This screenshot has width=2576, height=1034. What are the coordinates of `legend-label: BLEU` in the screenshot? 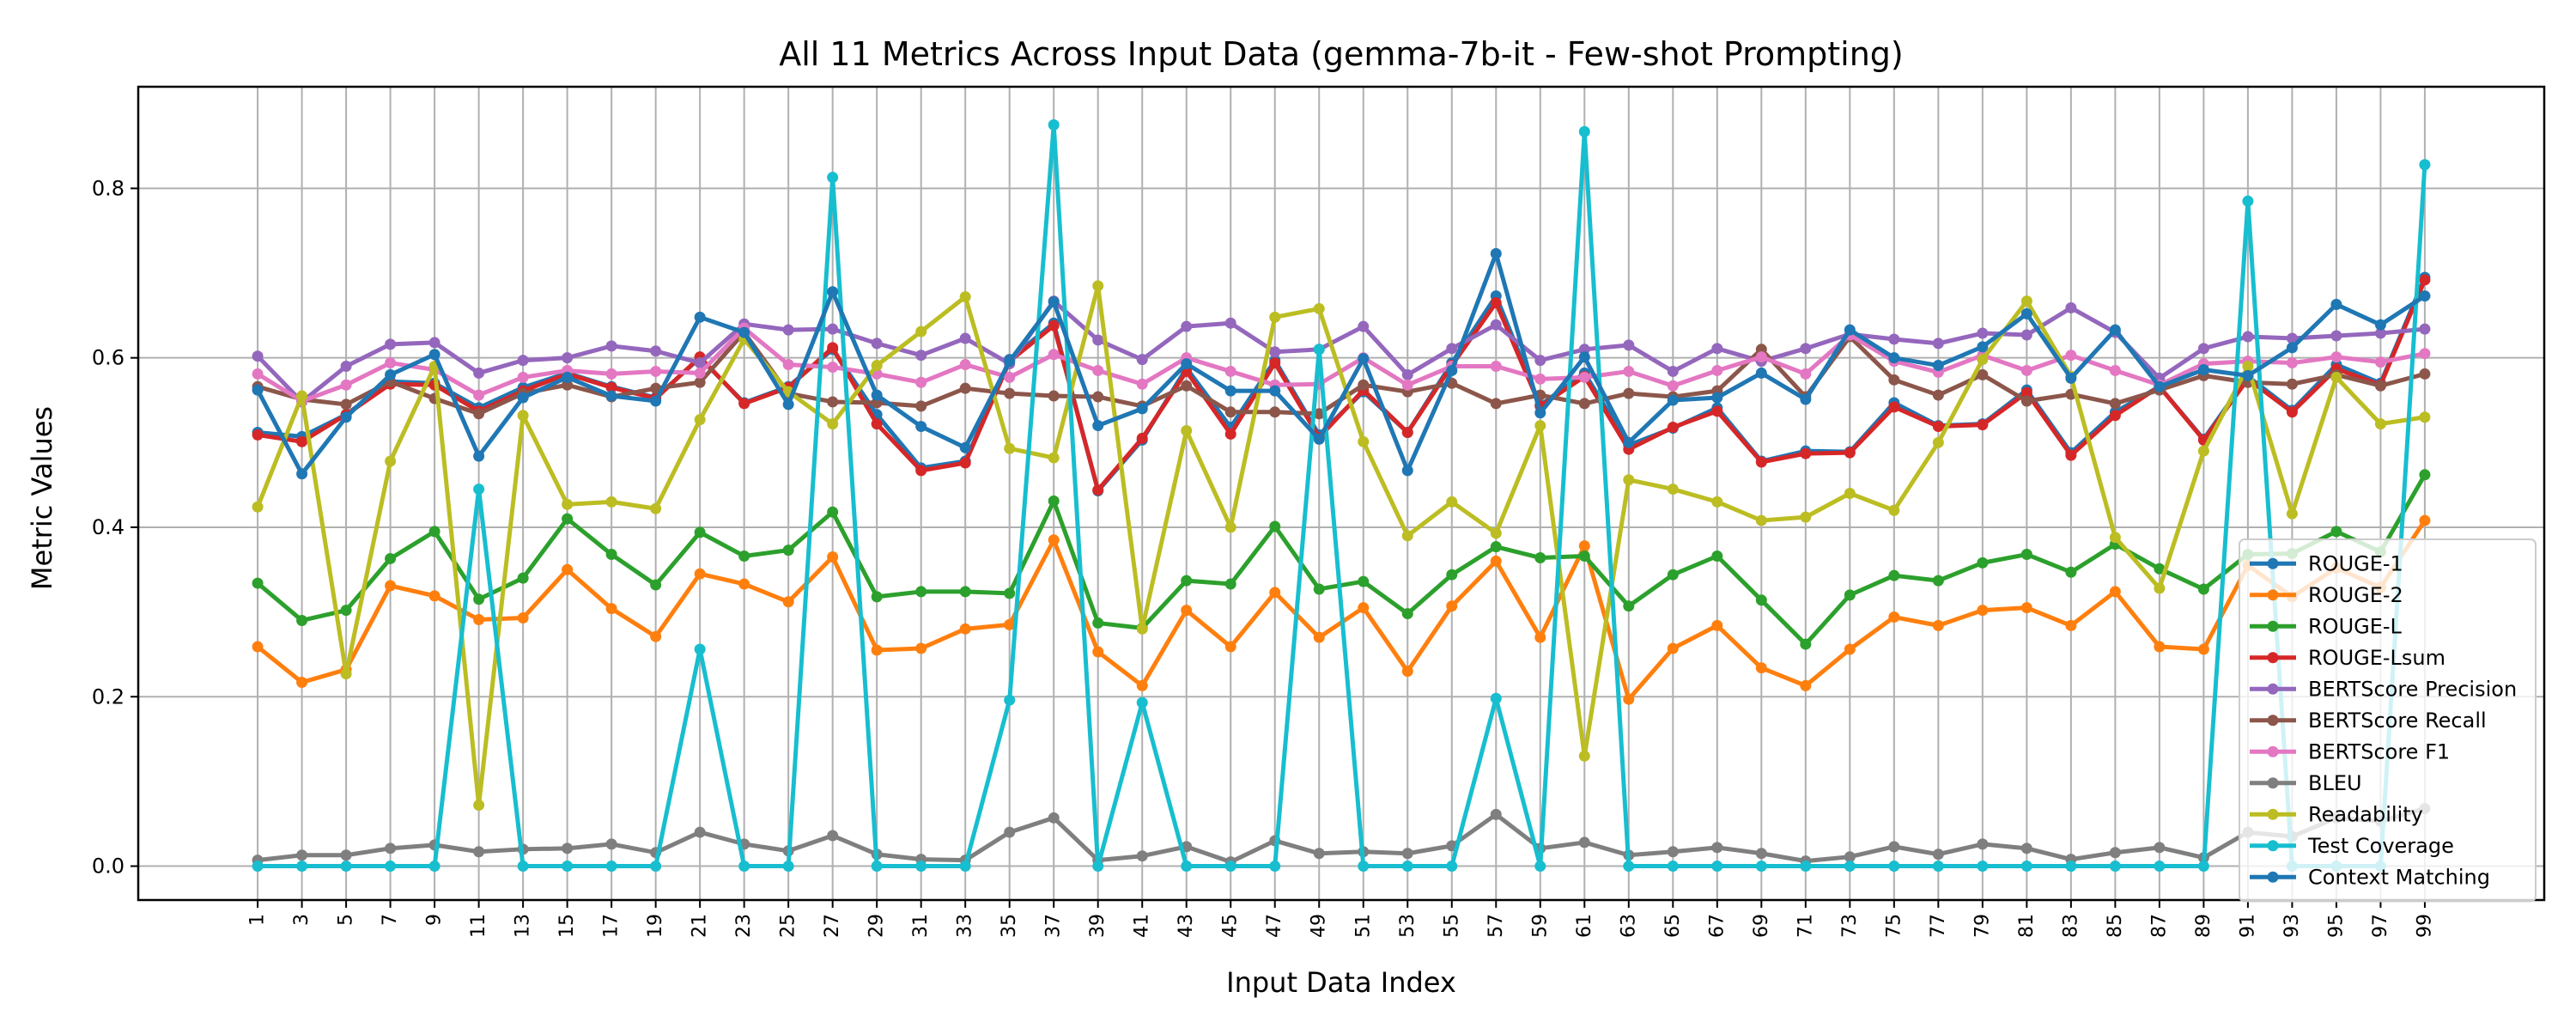 It's located at (2335, 783).